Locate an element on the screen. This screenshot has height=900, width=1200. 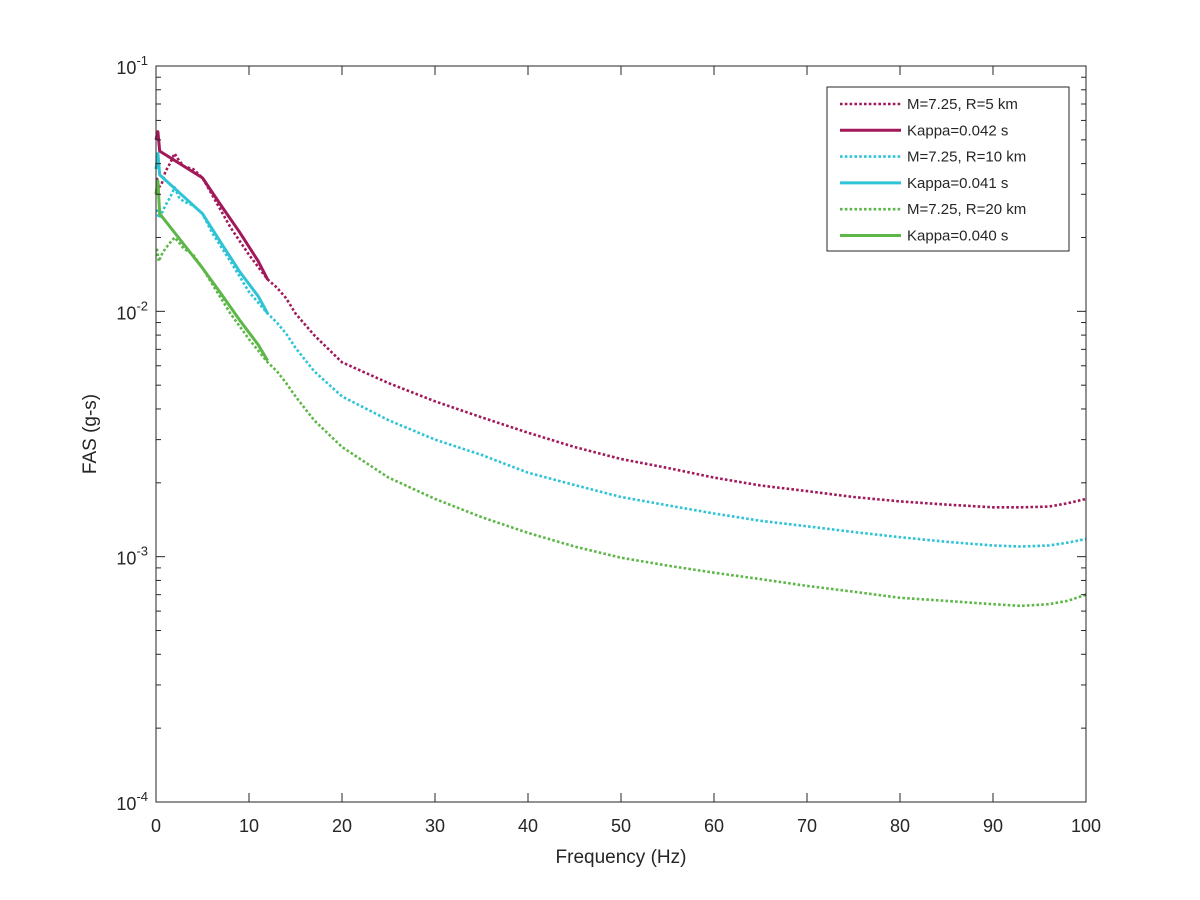
legend-label: M=7.25, R=5 km is located at coordinates (962, 104).